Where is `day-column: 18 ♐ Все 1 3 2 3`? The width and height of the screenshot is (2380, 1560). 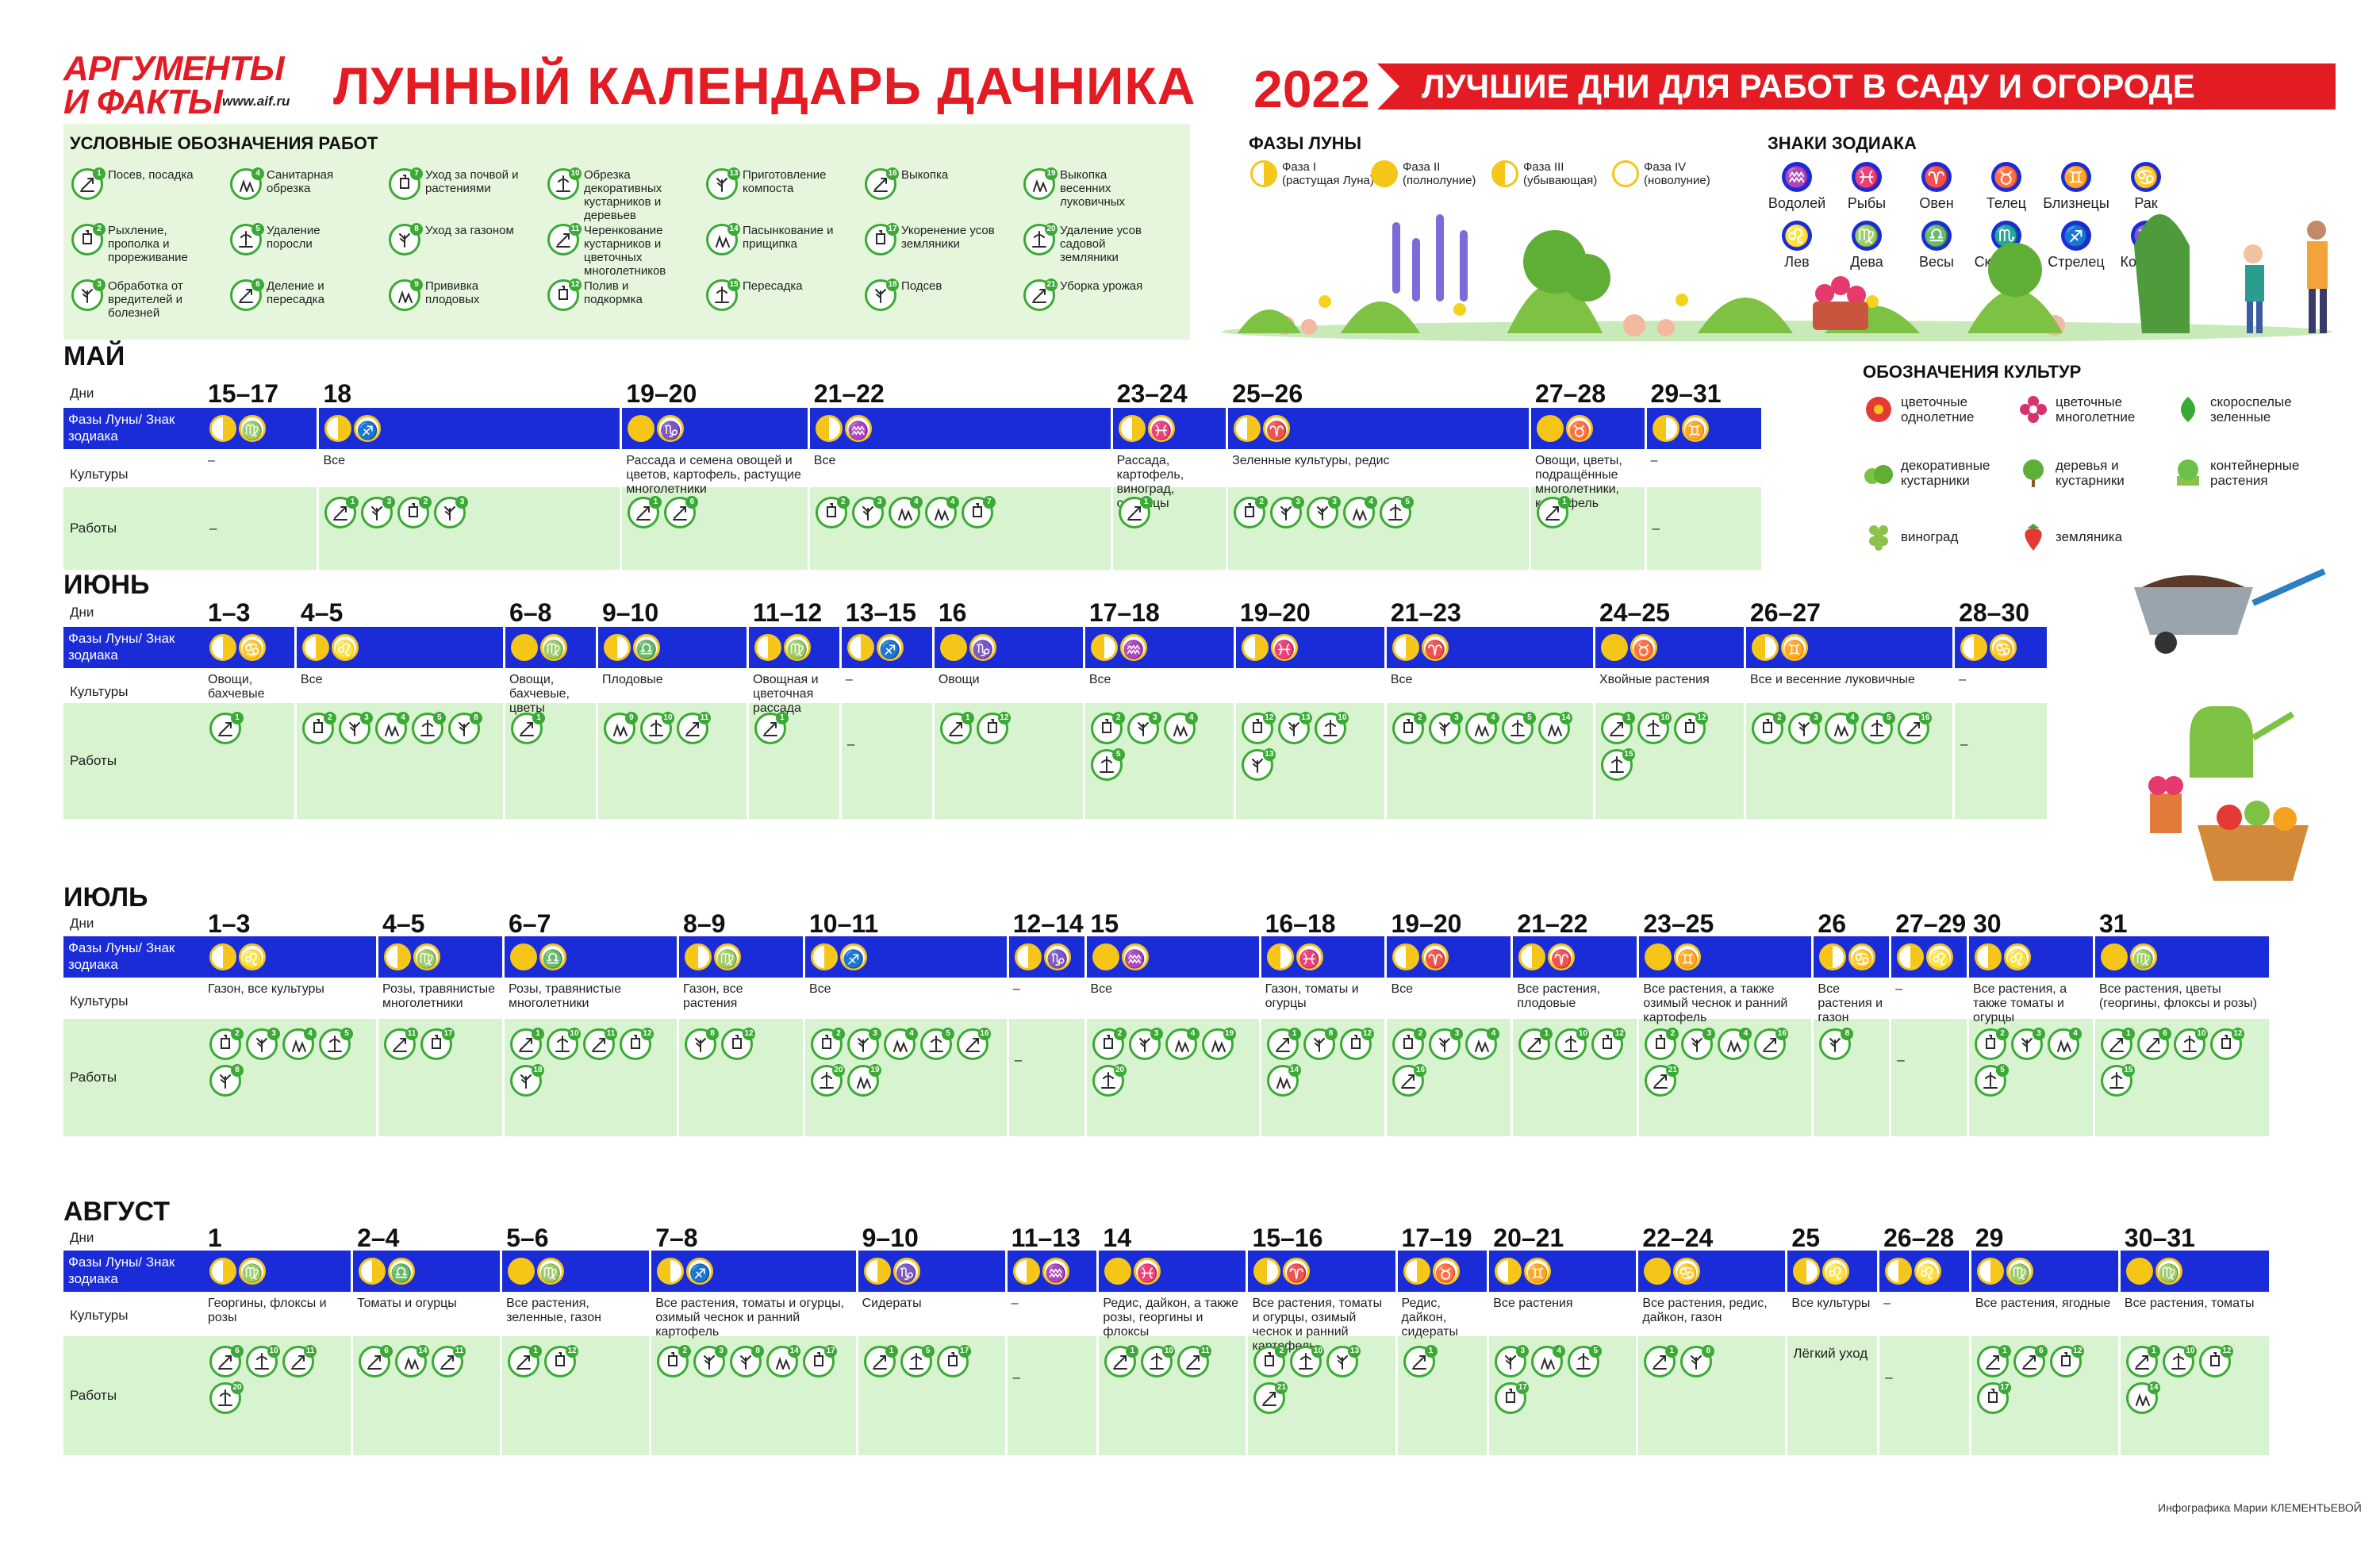 day-column: 18 ♐ Все 1 3 2 3 is located at coordinates (469, 455).